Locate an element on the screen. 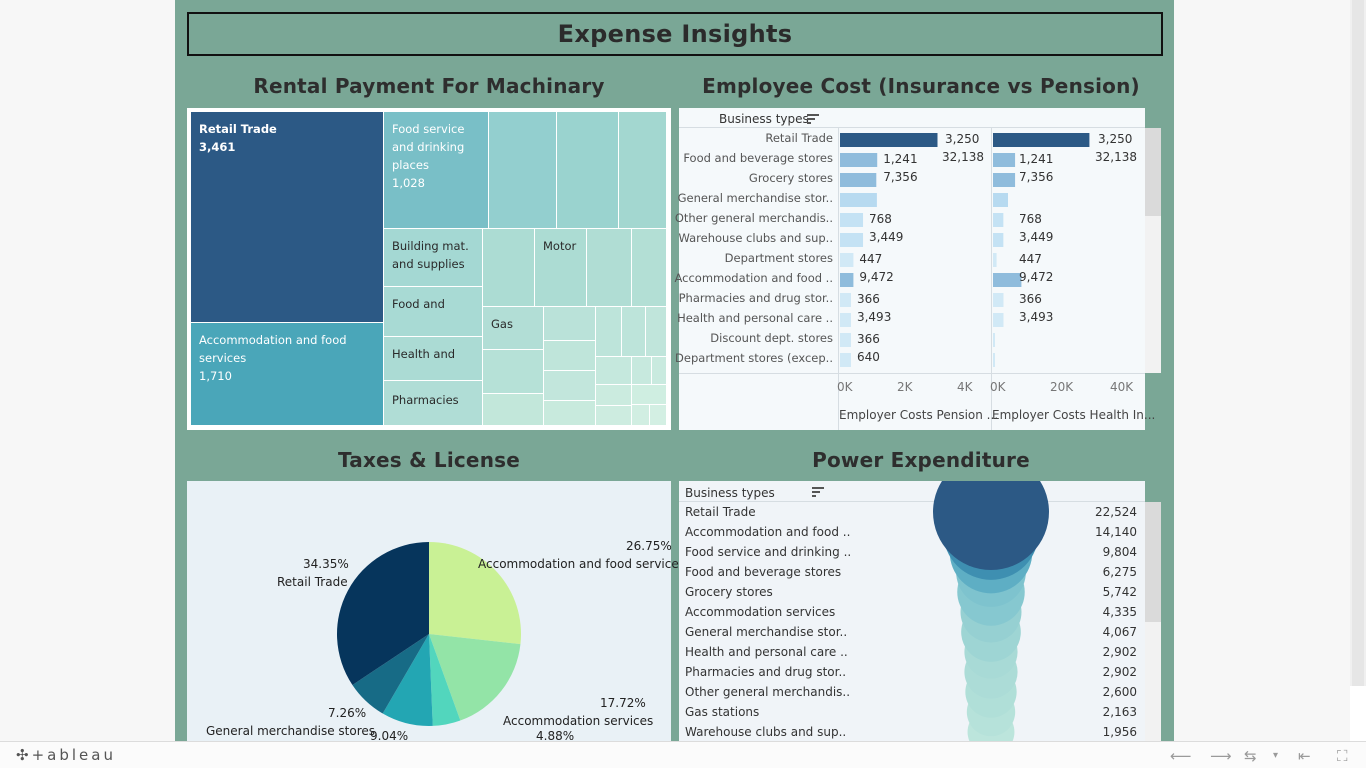 The width and height of the screenshot is (1366, 768). employee-row-label: Accommodation and food .. is located at coordinates (754, 278).